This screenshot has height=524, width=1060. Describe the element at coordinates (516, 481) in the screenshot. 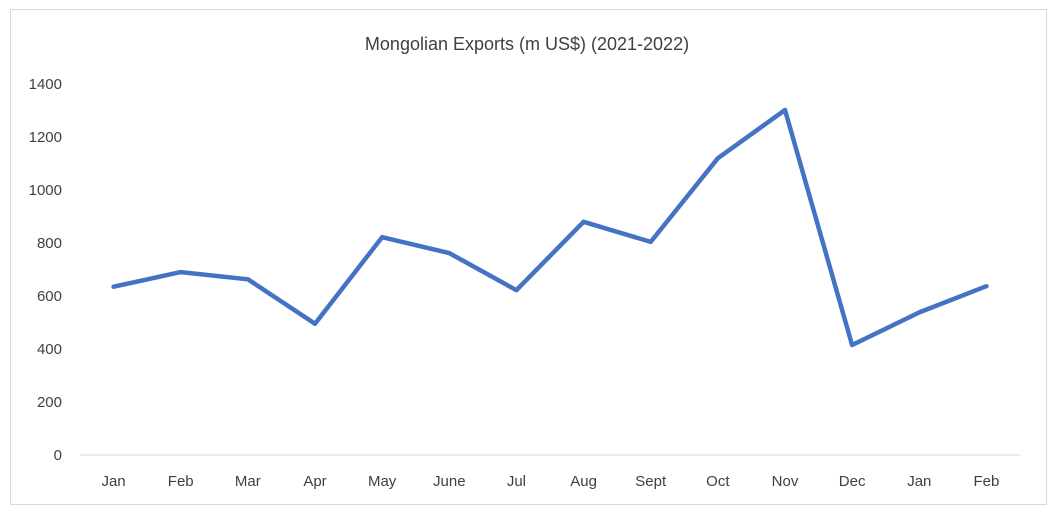

I see `x-tick-label: Jul` at that location.